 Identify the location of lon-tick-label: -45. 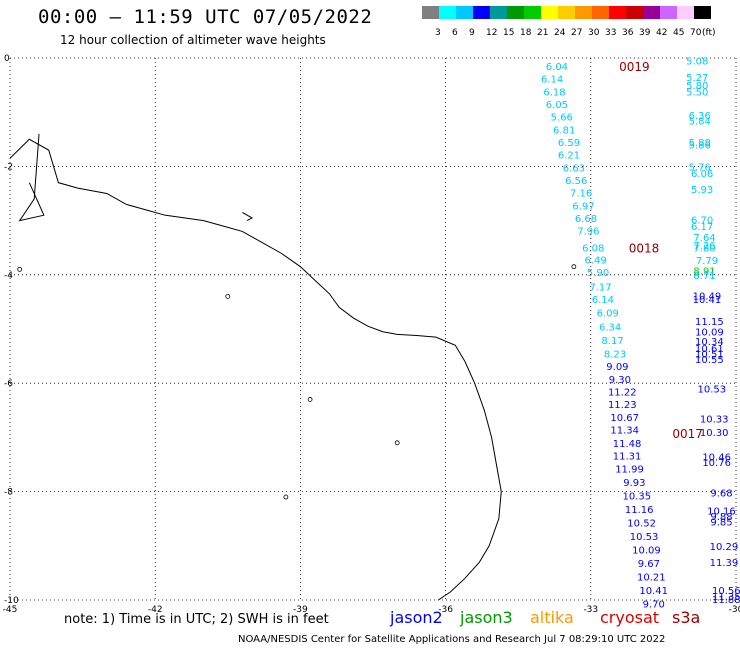
(10, 610).